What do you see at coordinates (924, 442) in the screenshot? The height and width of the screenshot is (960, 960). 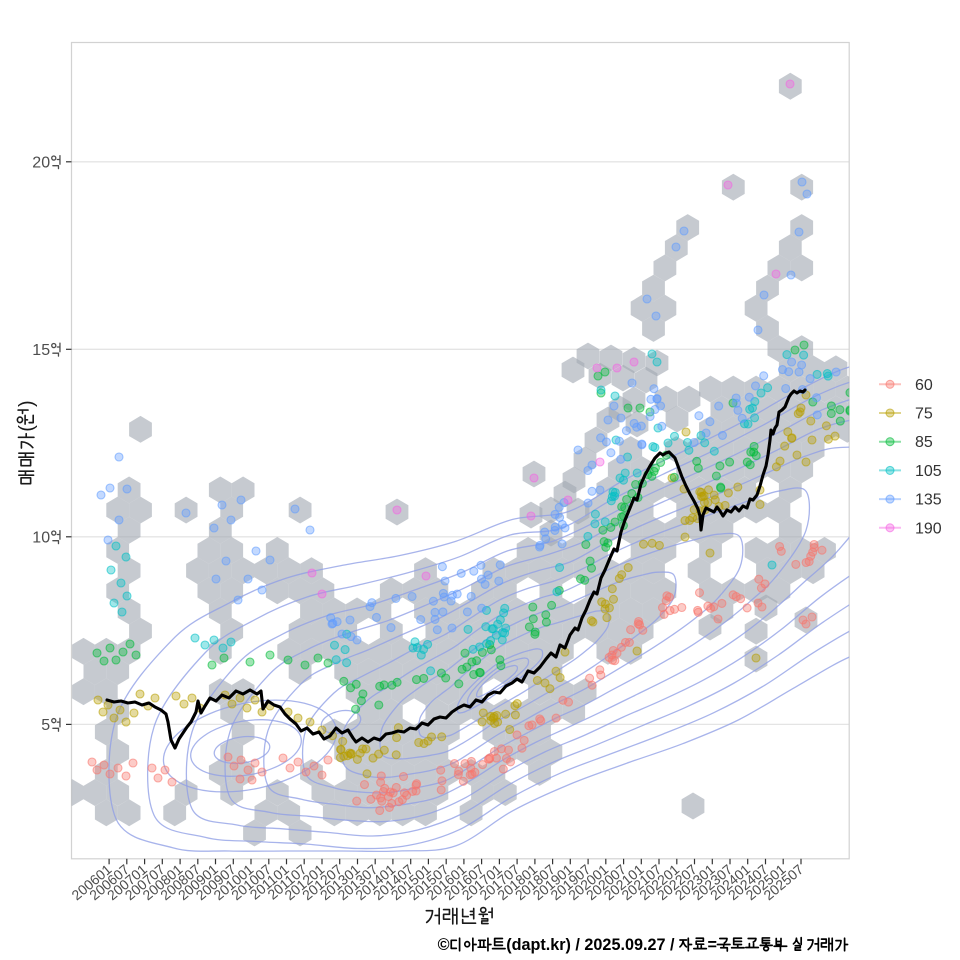 I see `svg-text: 85` at bounding box center [924, 442].